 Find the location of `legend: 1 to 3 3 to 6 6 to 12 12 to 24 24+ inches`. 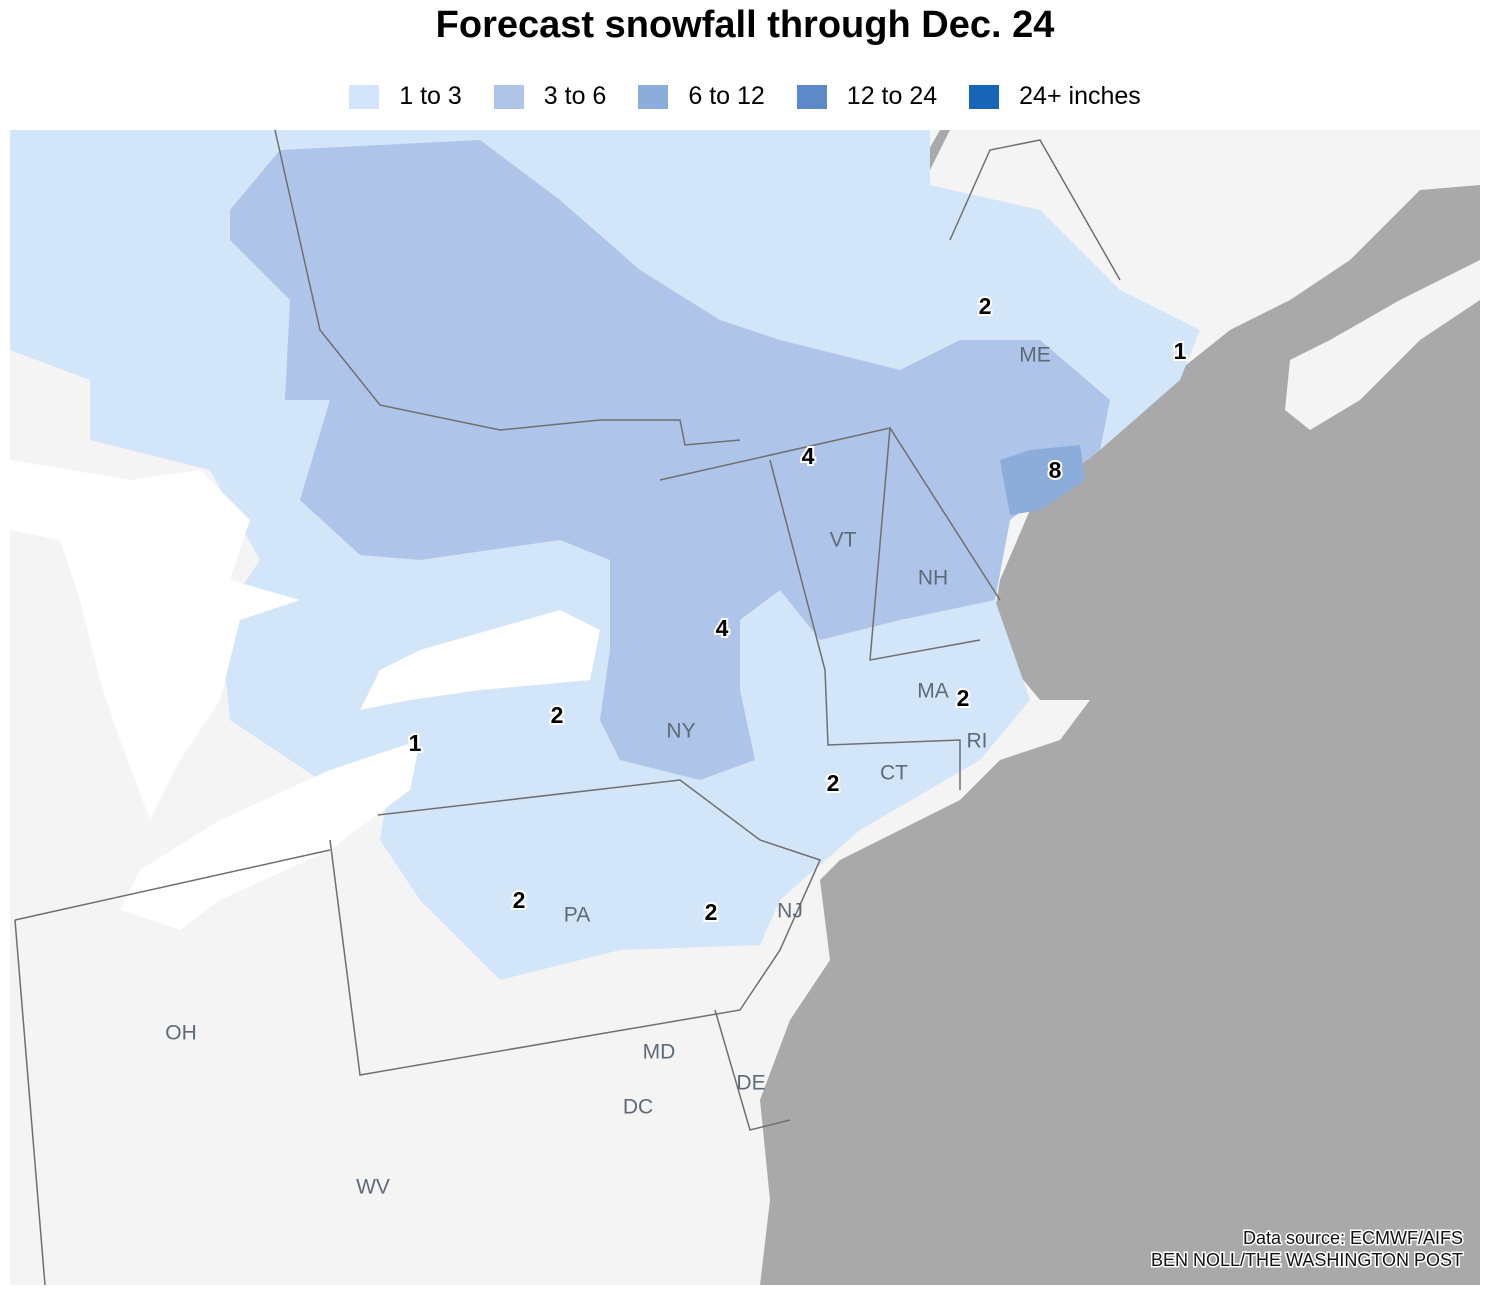

legend: 1 to 3 3 to 6 6 to 12 12 to 24 24+ inches is located at coordinates (745, 96).